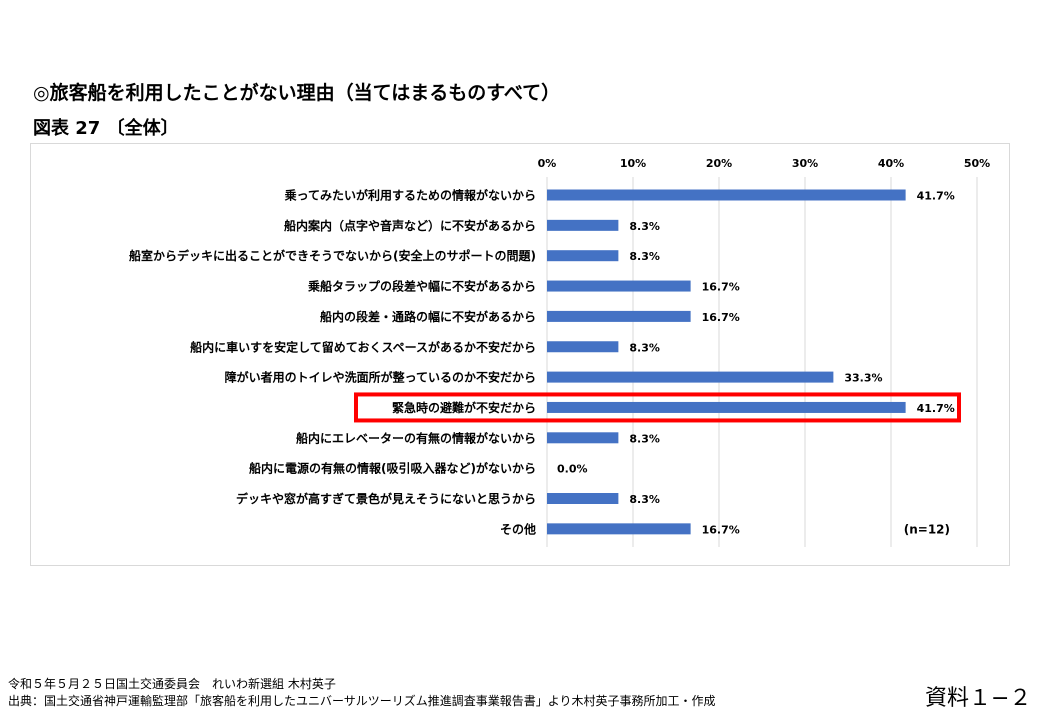 This screenshot has width=1040, height=720. What do you see at coordinates (518, 528) in the screenshot?
I see `category-label: その他` at bounding box center [518, 528].